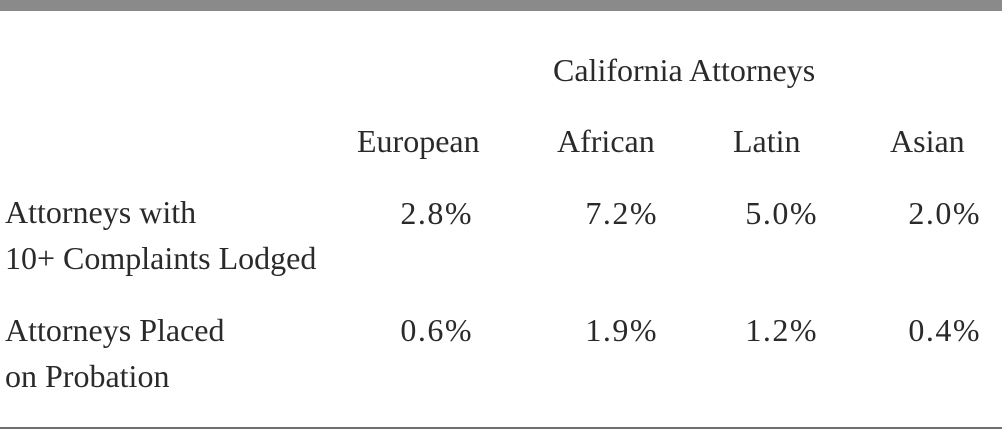 This screenshot has width=1002, height=430. What do you see at coordinates (418, 141) in the screenshot?
I see `column-header-european: European` at bounding box center [418, 141].